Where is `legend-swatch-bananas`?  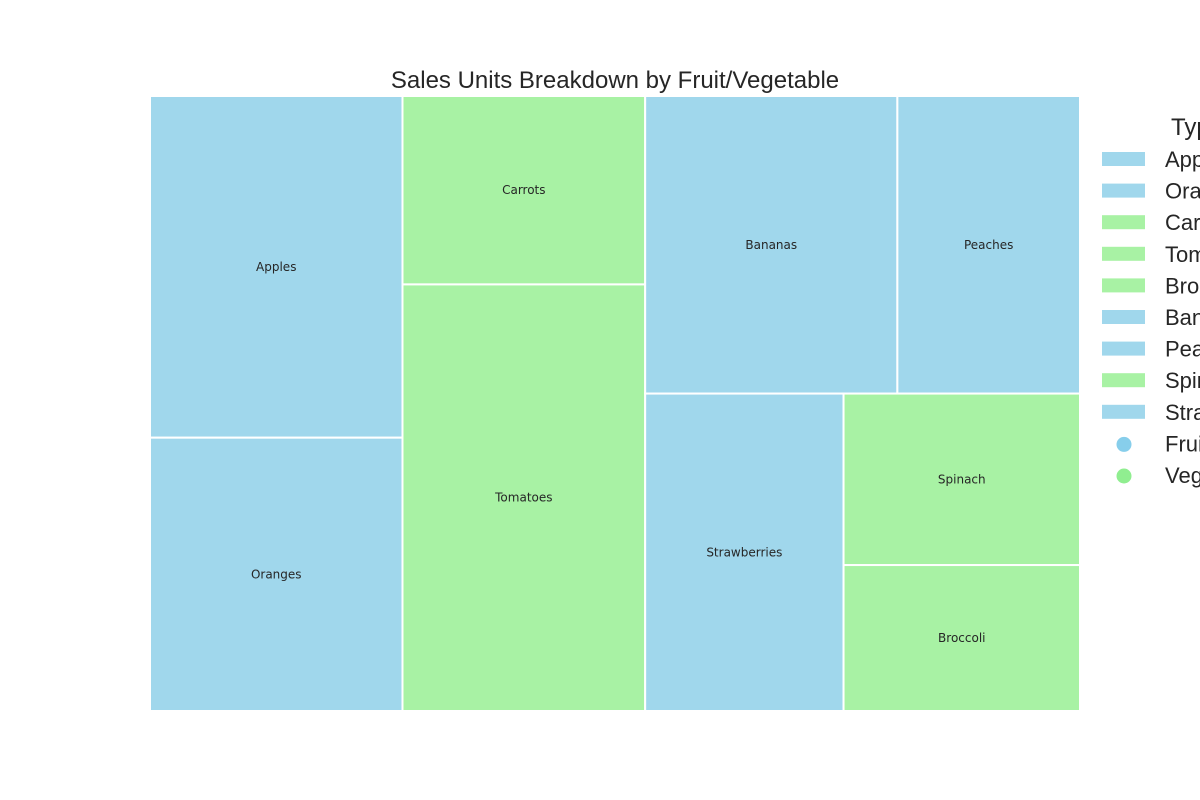 legend-swatch-bananas is located at coordinates (1123, 317).